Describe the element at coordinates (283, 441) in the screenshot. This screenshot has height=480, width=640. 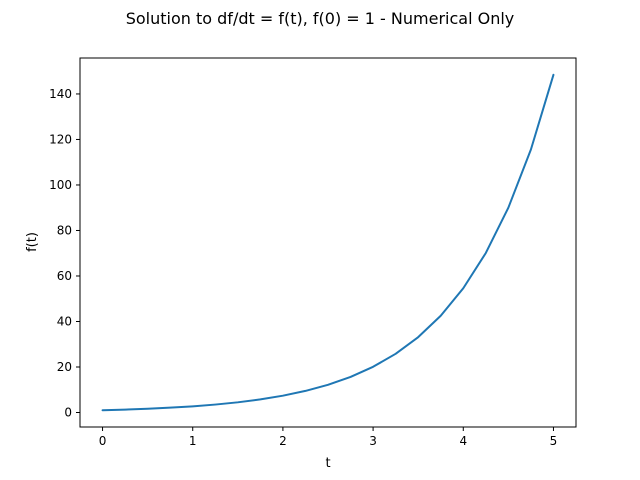
I see `x-tick-label: 2` at that location.